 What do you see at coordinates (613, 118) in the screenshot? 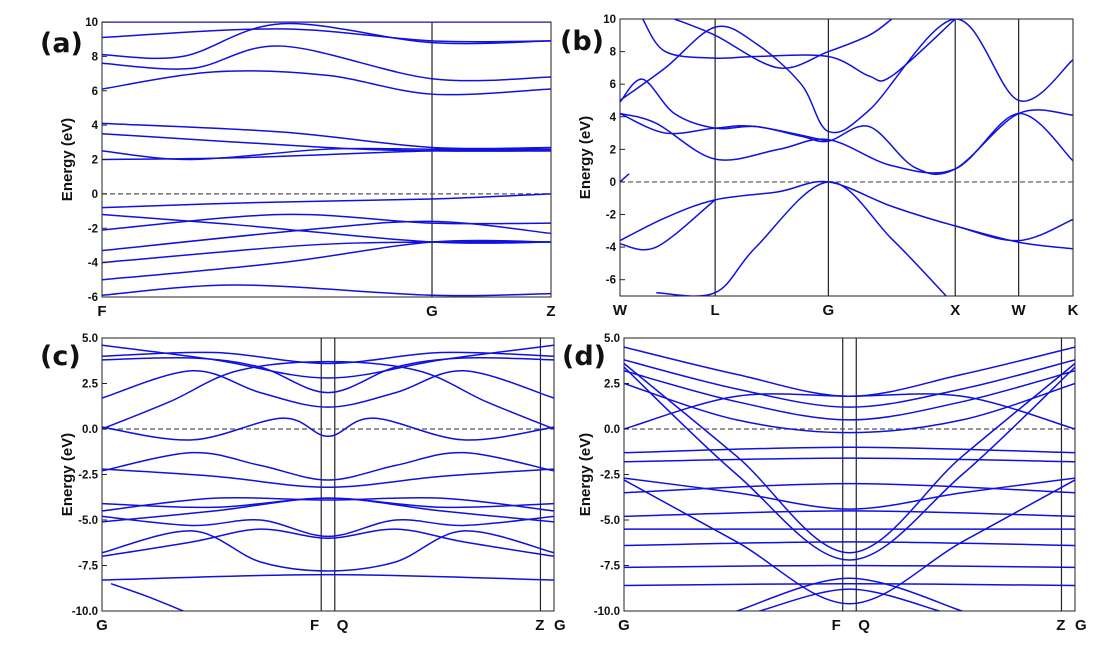
I see `y-tick-label: 4` at bounding box center [613, 118].